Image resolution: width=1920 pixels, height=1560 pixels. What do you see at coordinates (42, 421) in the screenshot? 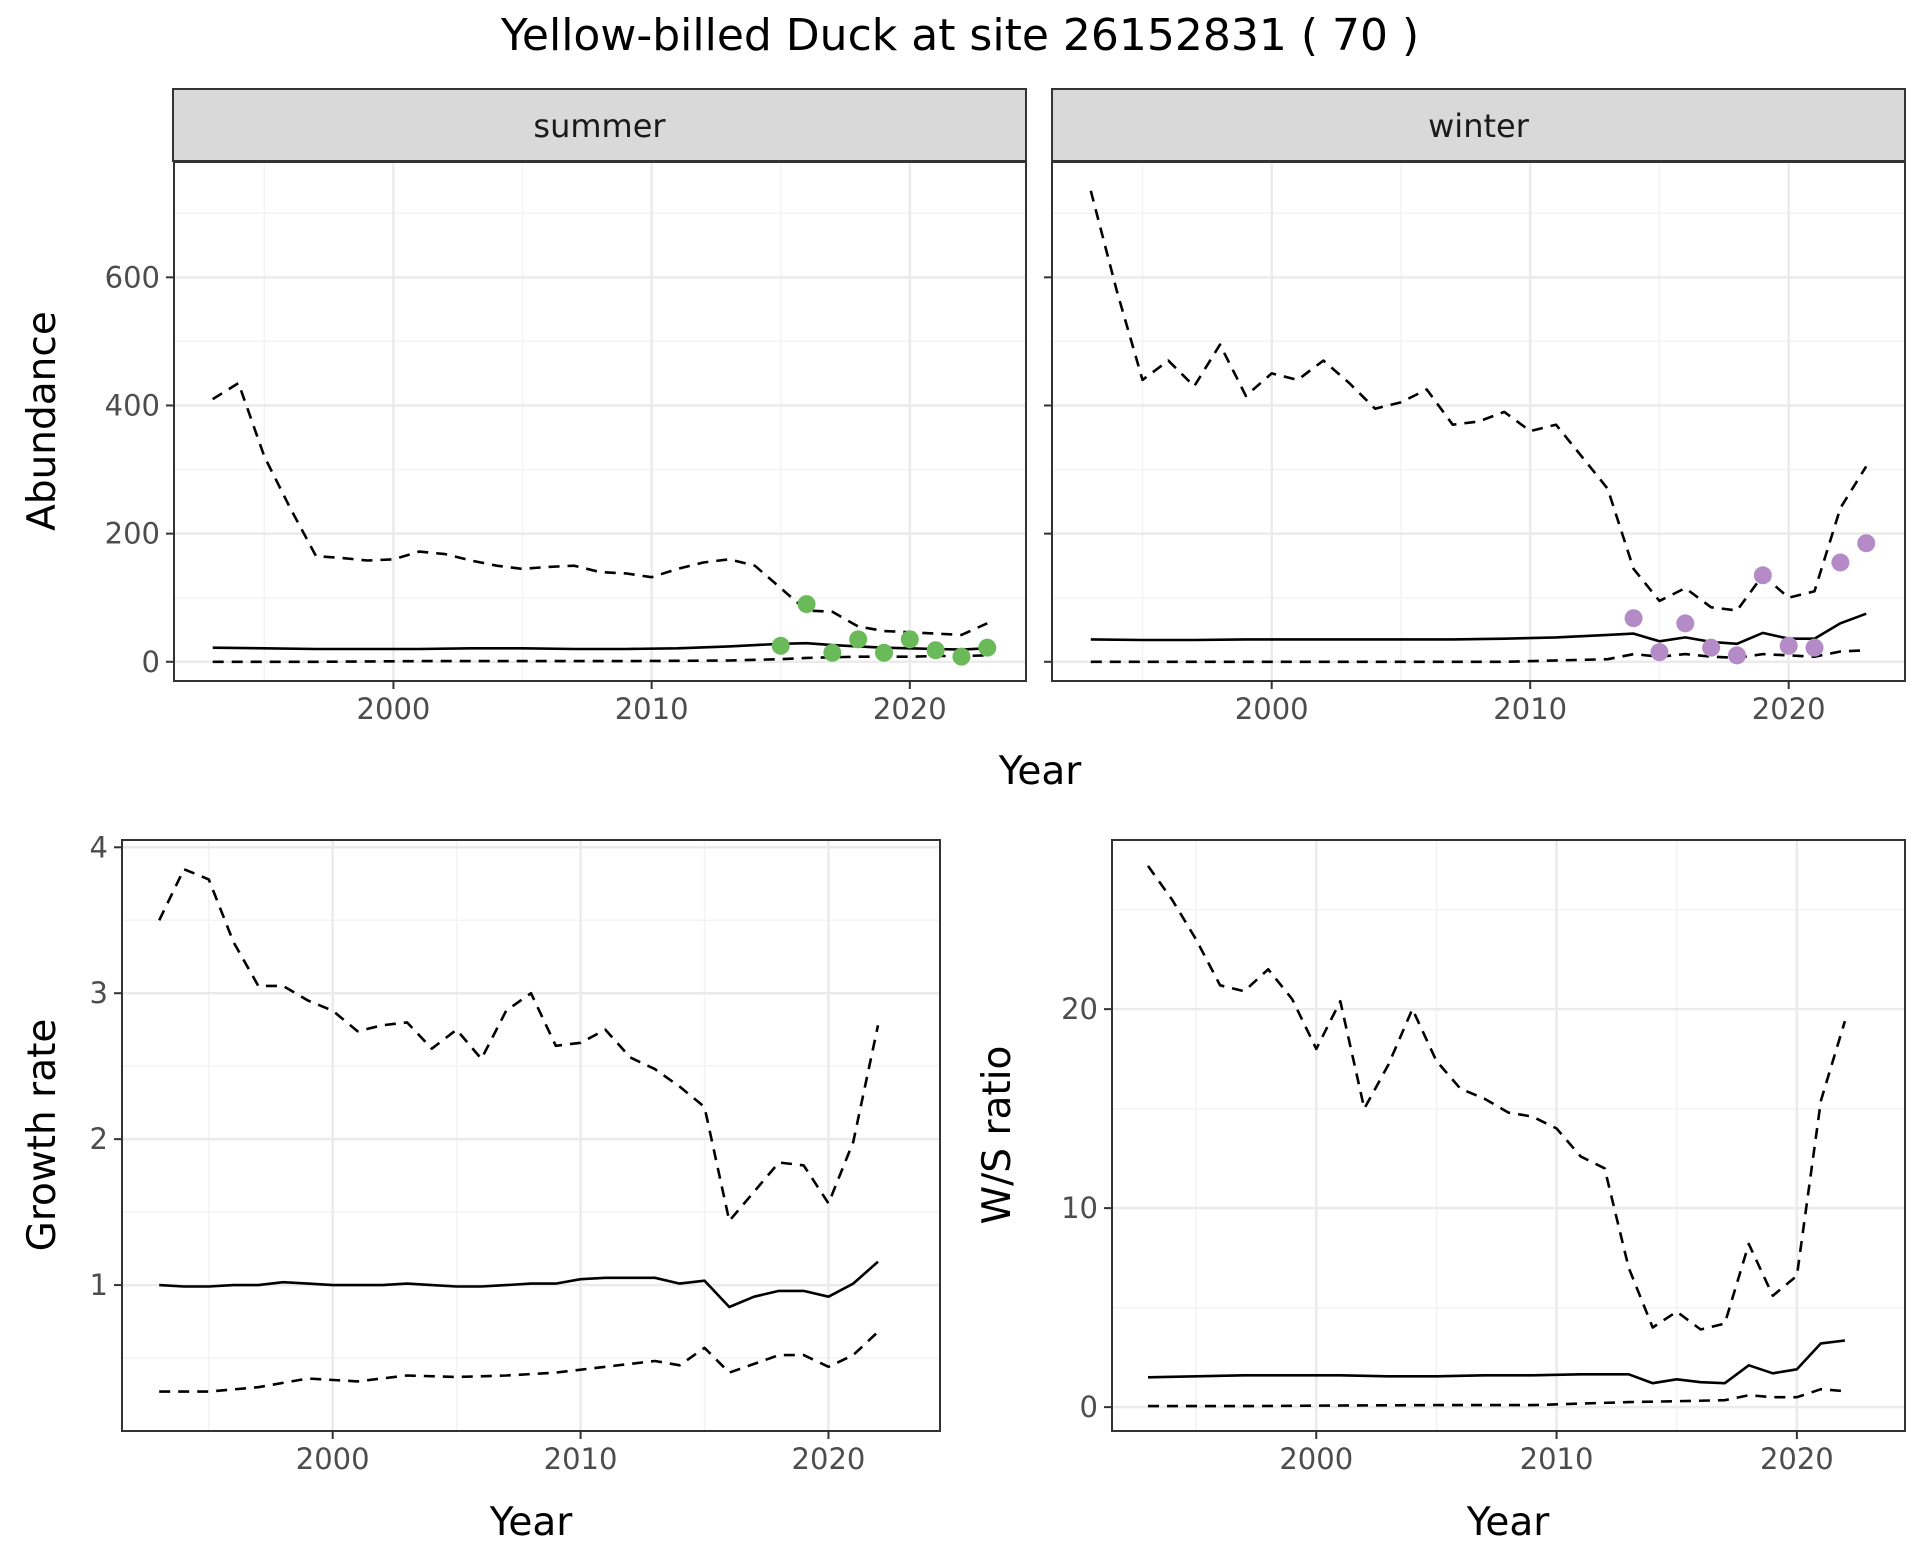
I see `y-axis-title-abundance: Abundance` at bounding box center [42, 421].